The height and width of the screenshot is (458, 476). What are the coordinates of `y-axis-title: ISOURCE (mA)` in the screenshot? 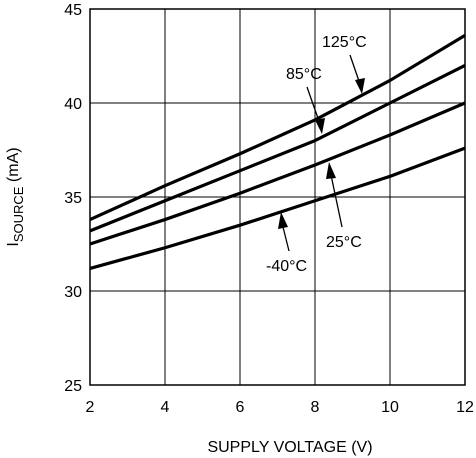 It's located at (15, 196).